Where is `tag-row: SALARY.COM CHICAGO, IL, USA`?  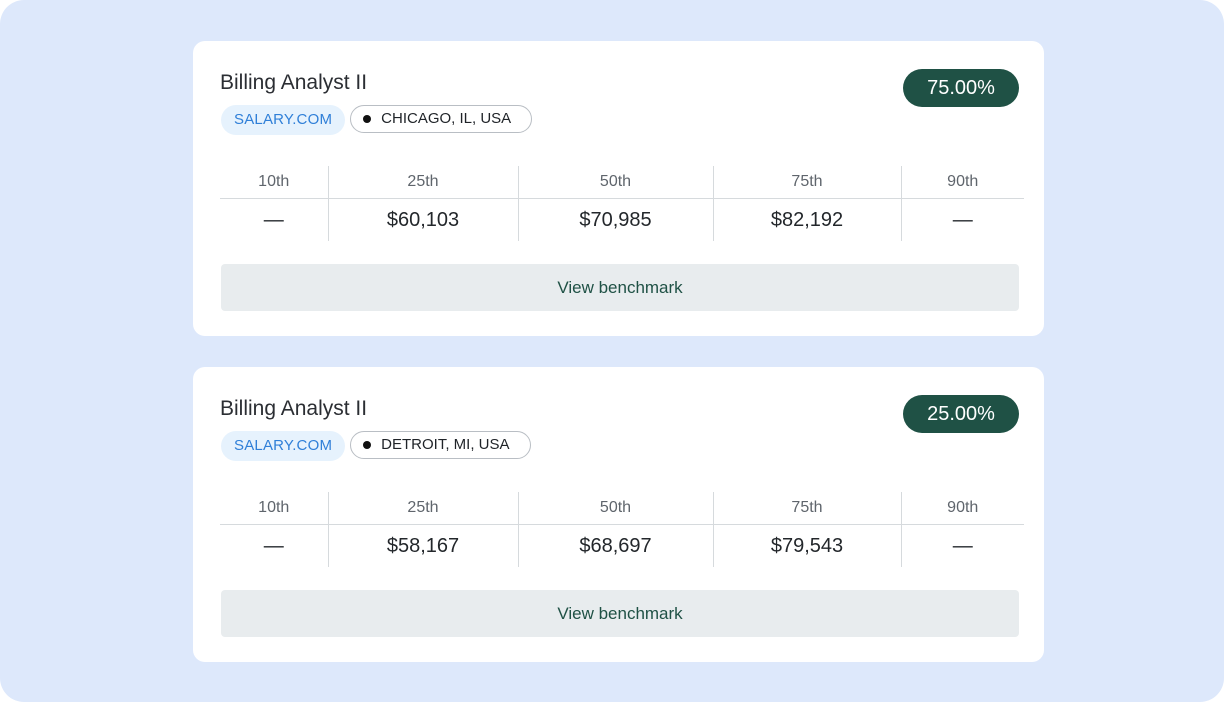 tag-row: SALARY.COM CHICAGO, IL, USA is located at coordinates (377, 120).